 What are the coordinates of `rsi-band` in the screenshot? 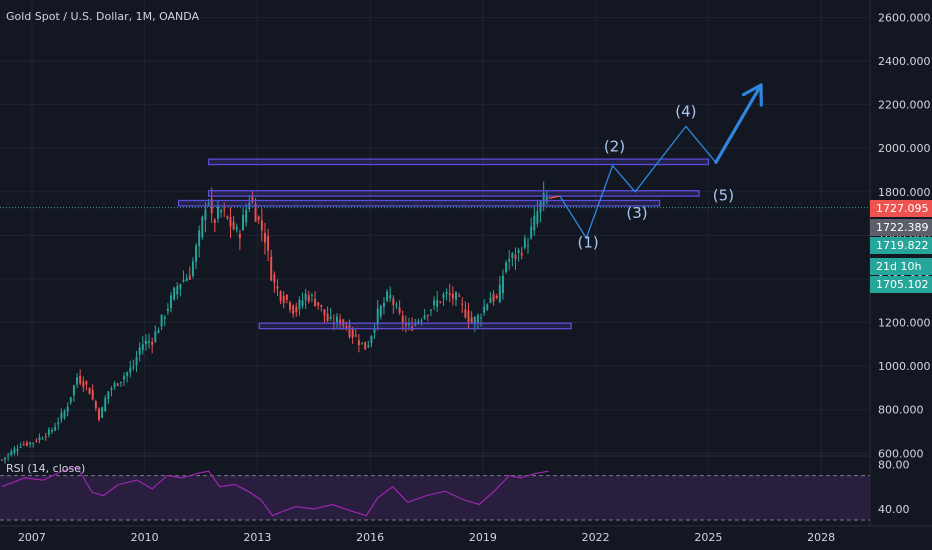 It's located at (435, 497).